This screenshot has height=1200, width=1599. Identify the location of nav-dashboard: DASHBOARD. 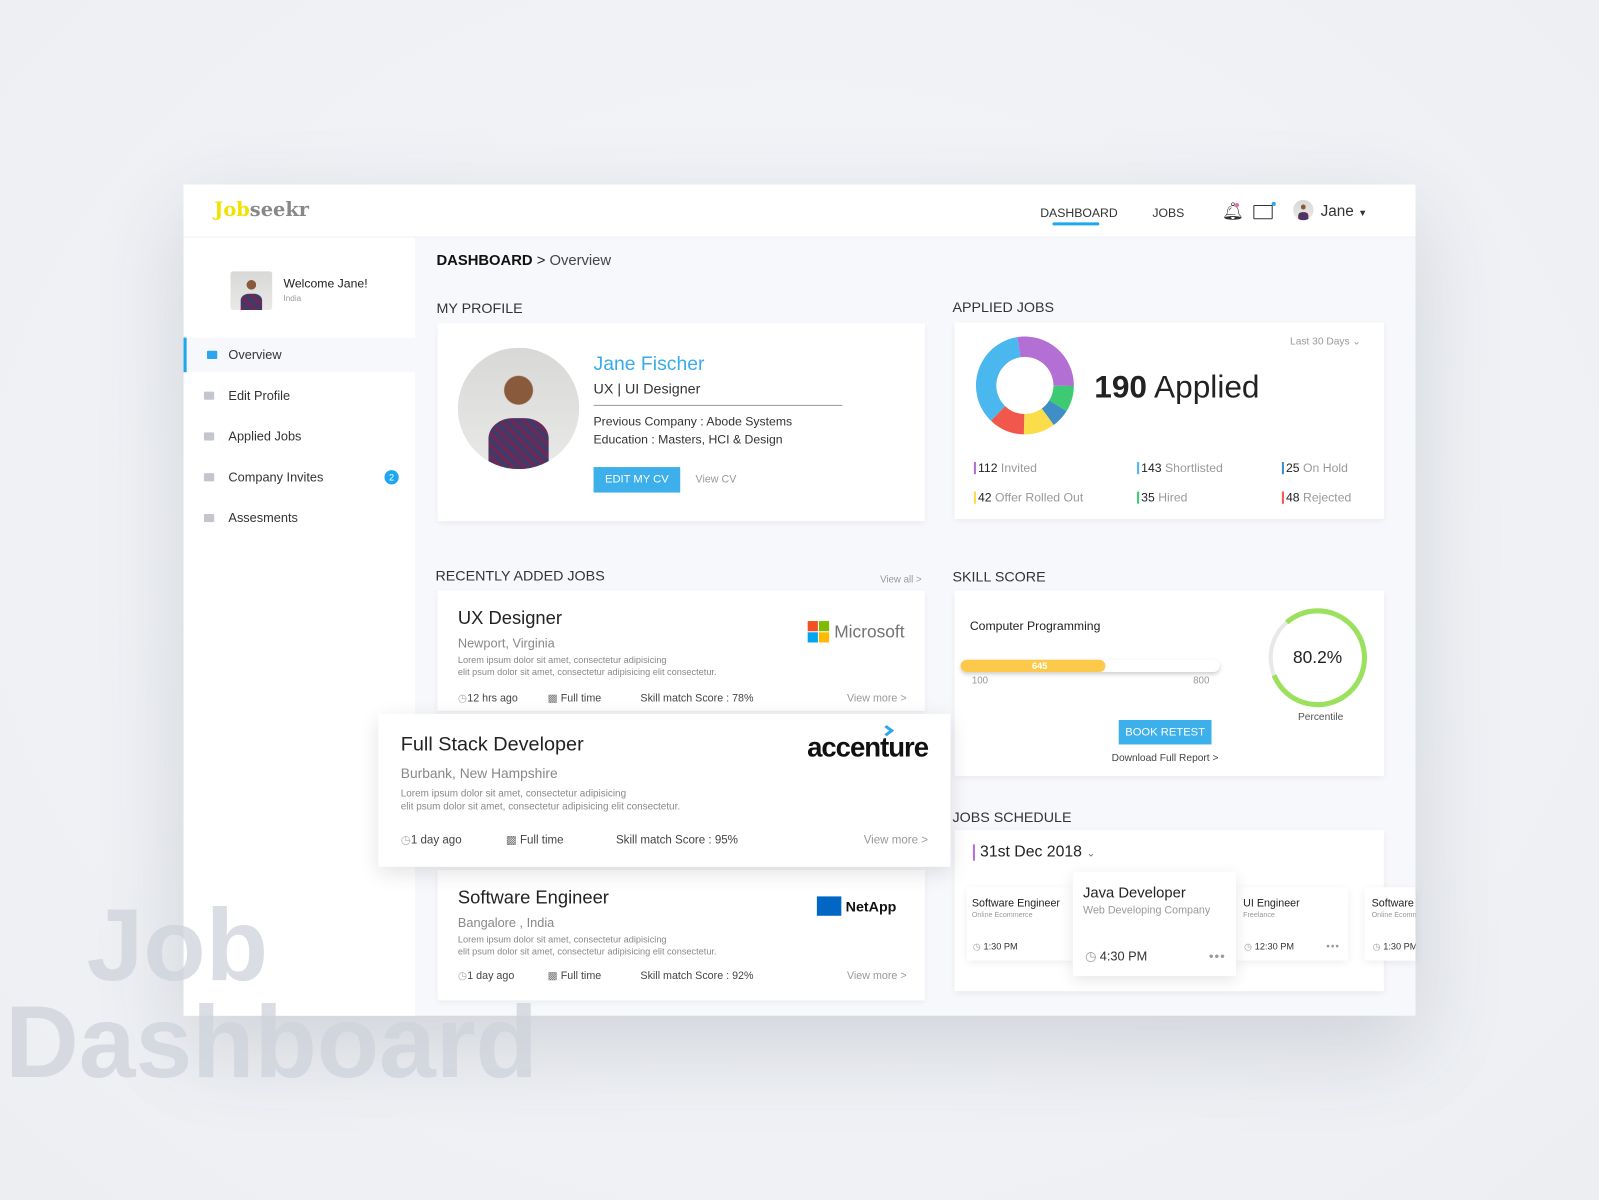
(1079, 213).